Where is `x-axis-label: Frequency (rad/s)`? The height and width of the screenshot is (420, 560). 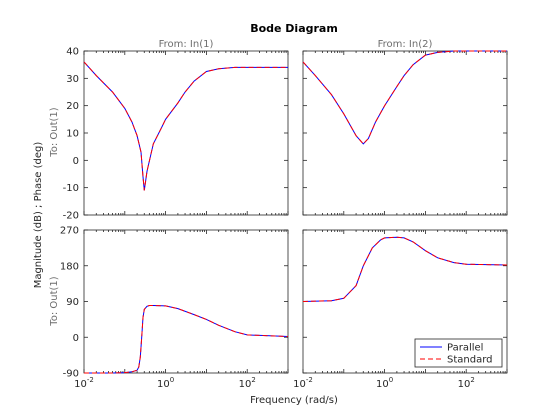
x-axis-label: Frequency (rad/s) is located at coordinates (294, 400).